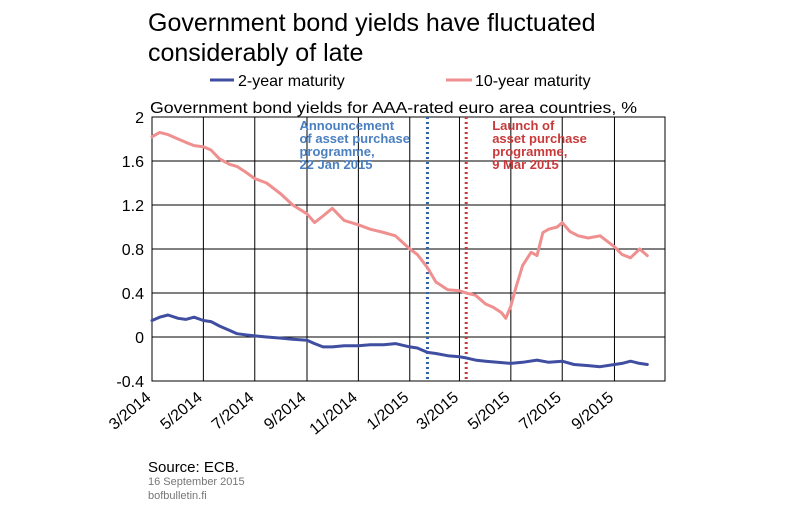 The width and height of the screenshot is (800, 522). What do you see at coordinates (438, 411) in the screenshot?
I see `x-tick-label: 3/2015` at bounding box center [438, 411].